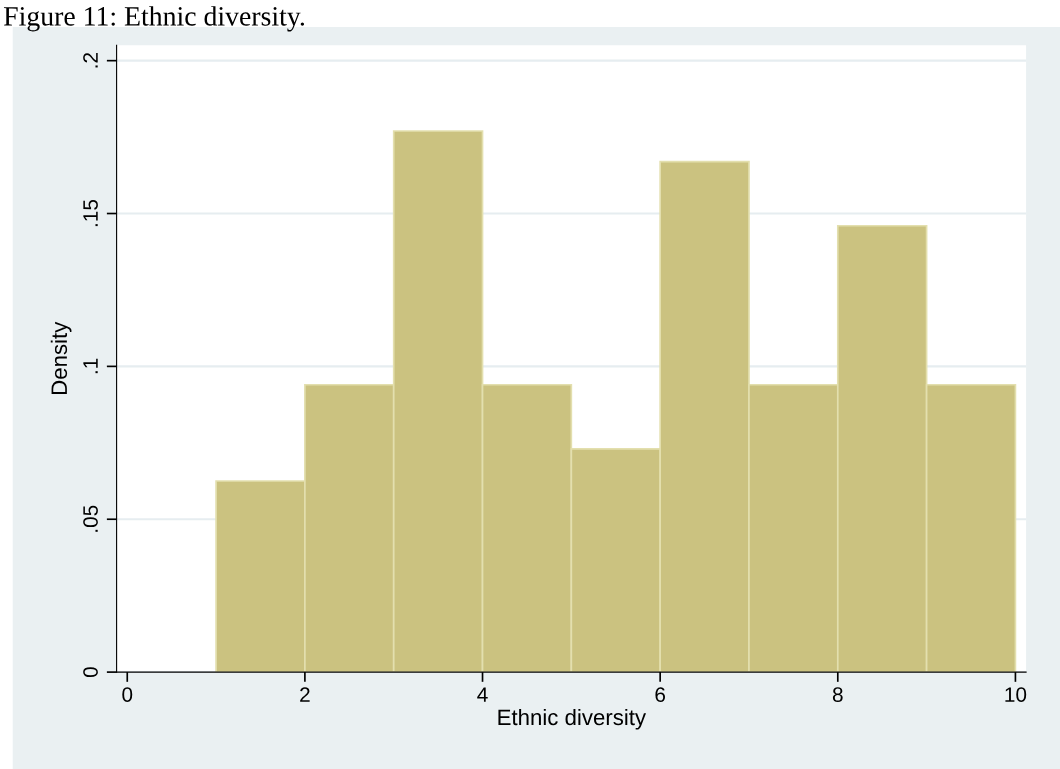  Describe the element at coordinates (837, 694) in the screenshot. I see `x-tick-label: 8` at that location.